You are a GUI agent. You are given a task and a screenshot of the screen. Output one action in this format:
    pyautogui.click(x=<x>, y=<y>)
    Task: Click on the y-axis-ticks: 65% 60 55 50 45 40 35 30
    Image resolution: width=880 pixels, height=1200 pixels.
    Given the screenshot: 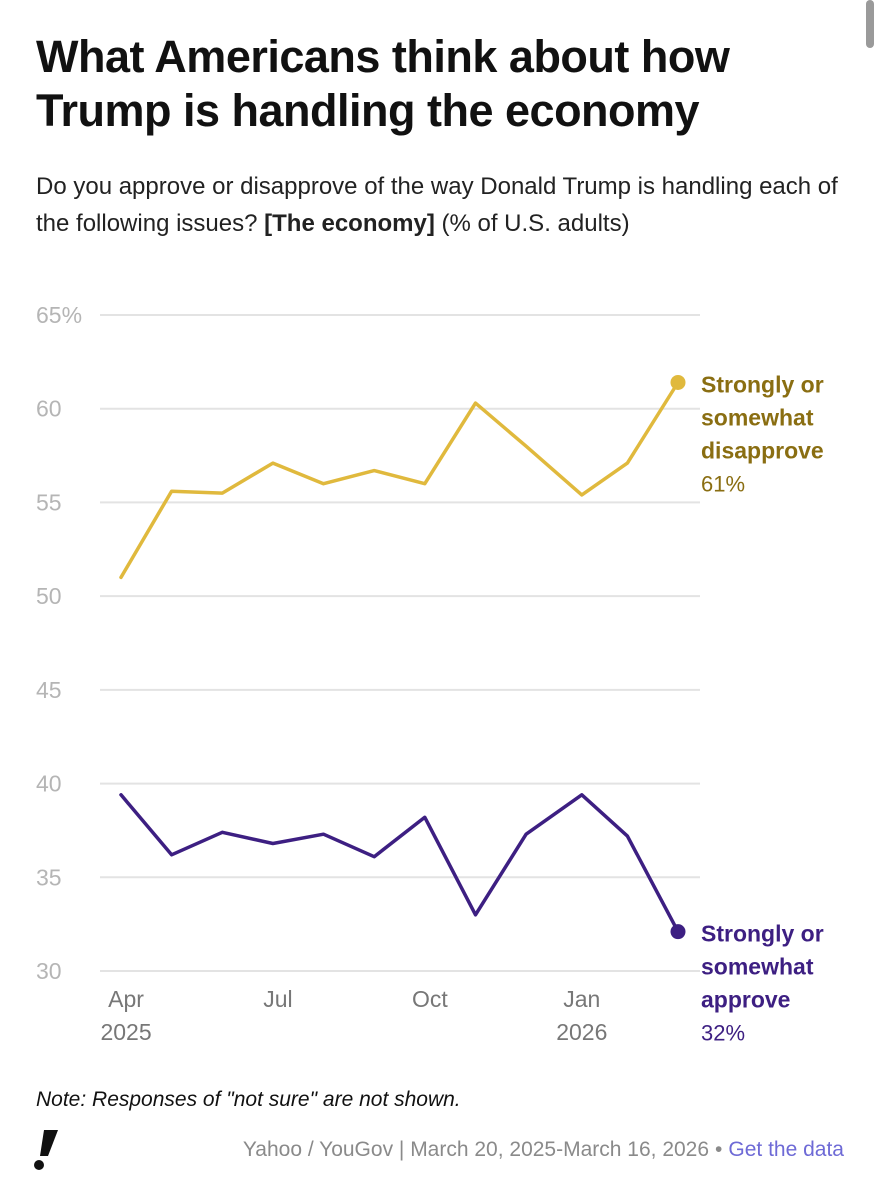 What is the action you would take?
    pyautogui.click(x=59, y=643)
    